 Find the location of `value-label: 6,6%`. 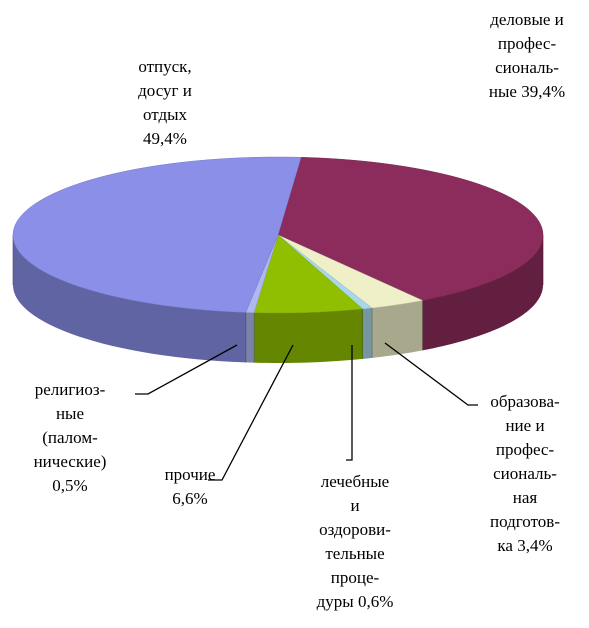

value-label: 6,6% is located at coordinates (190, 498).